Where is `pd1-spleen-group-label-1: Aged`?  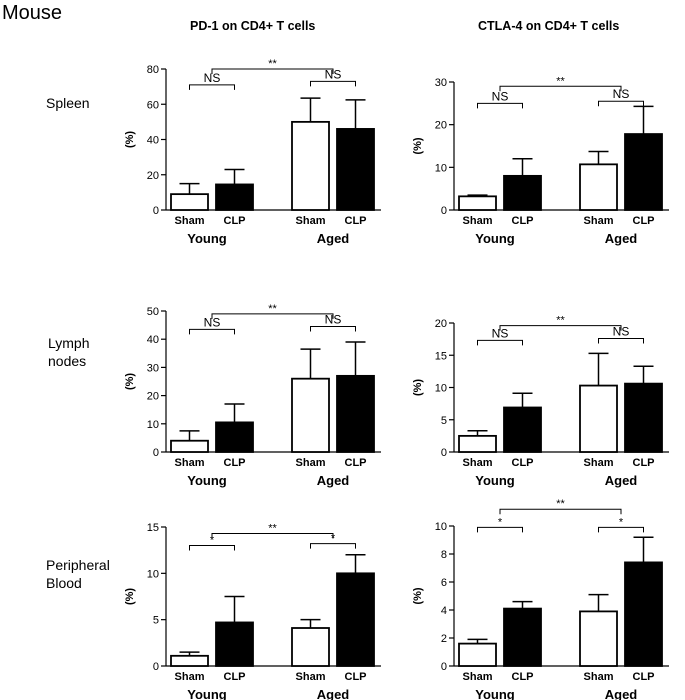
pd1-spleen-group-label-1: Aged is located at coordinates (333, 238).